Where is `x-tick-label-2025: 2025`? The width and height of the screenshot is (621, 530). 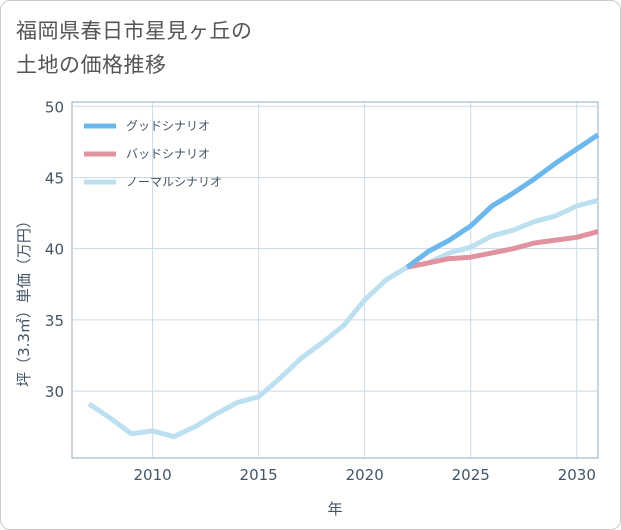 x-tick-label-2025: 2025 is located at coordinates (471, 475).